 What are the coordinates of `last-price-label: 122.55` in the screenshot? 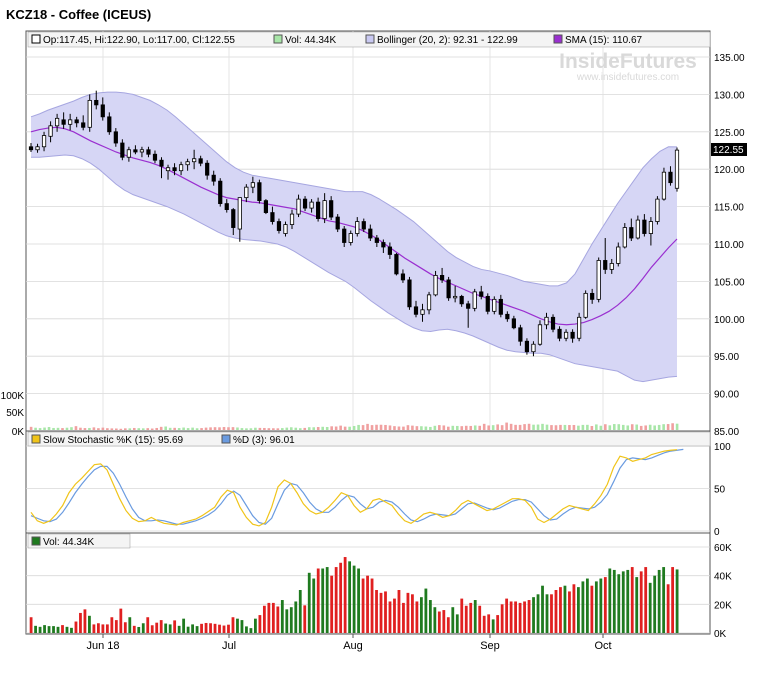 It's located at (728, 150).